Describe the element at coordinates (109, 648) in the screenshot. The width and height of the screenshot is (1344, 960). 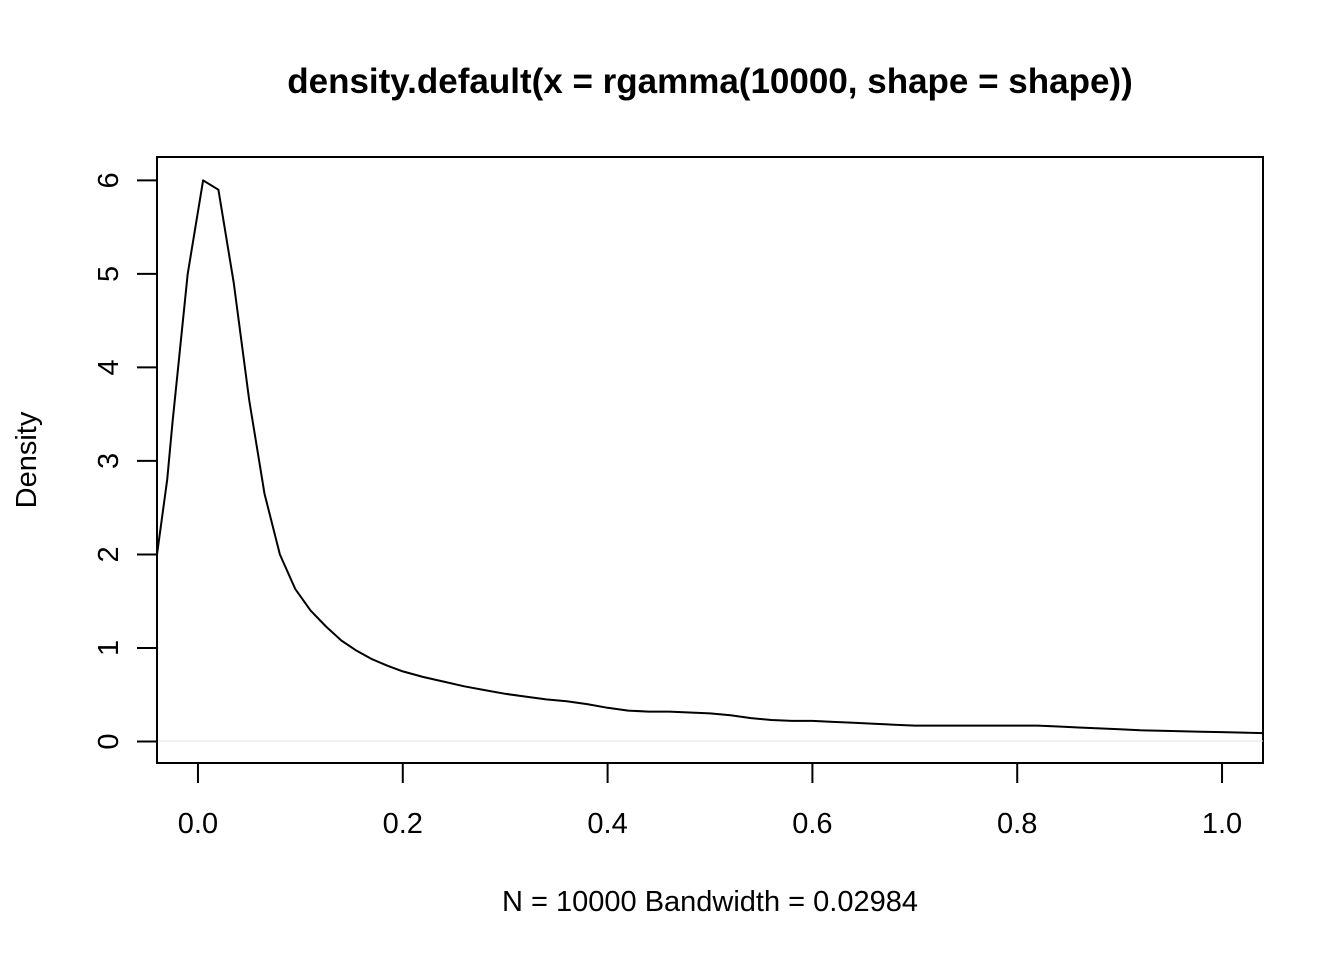
I see `y-tick-label: 1` at that location.